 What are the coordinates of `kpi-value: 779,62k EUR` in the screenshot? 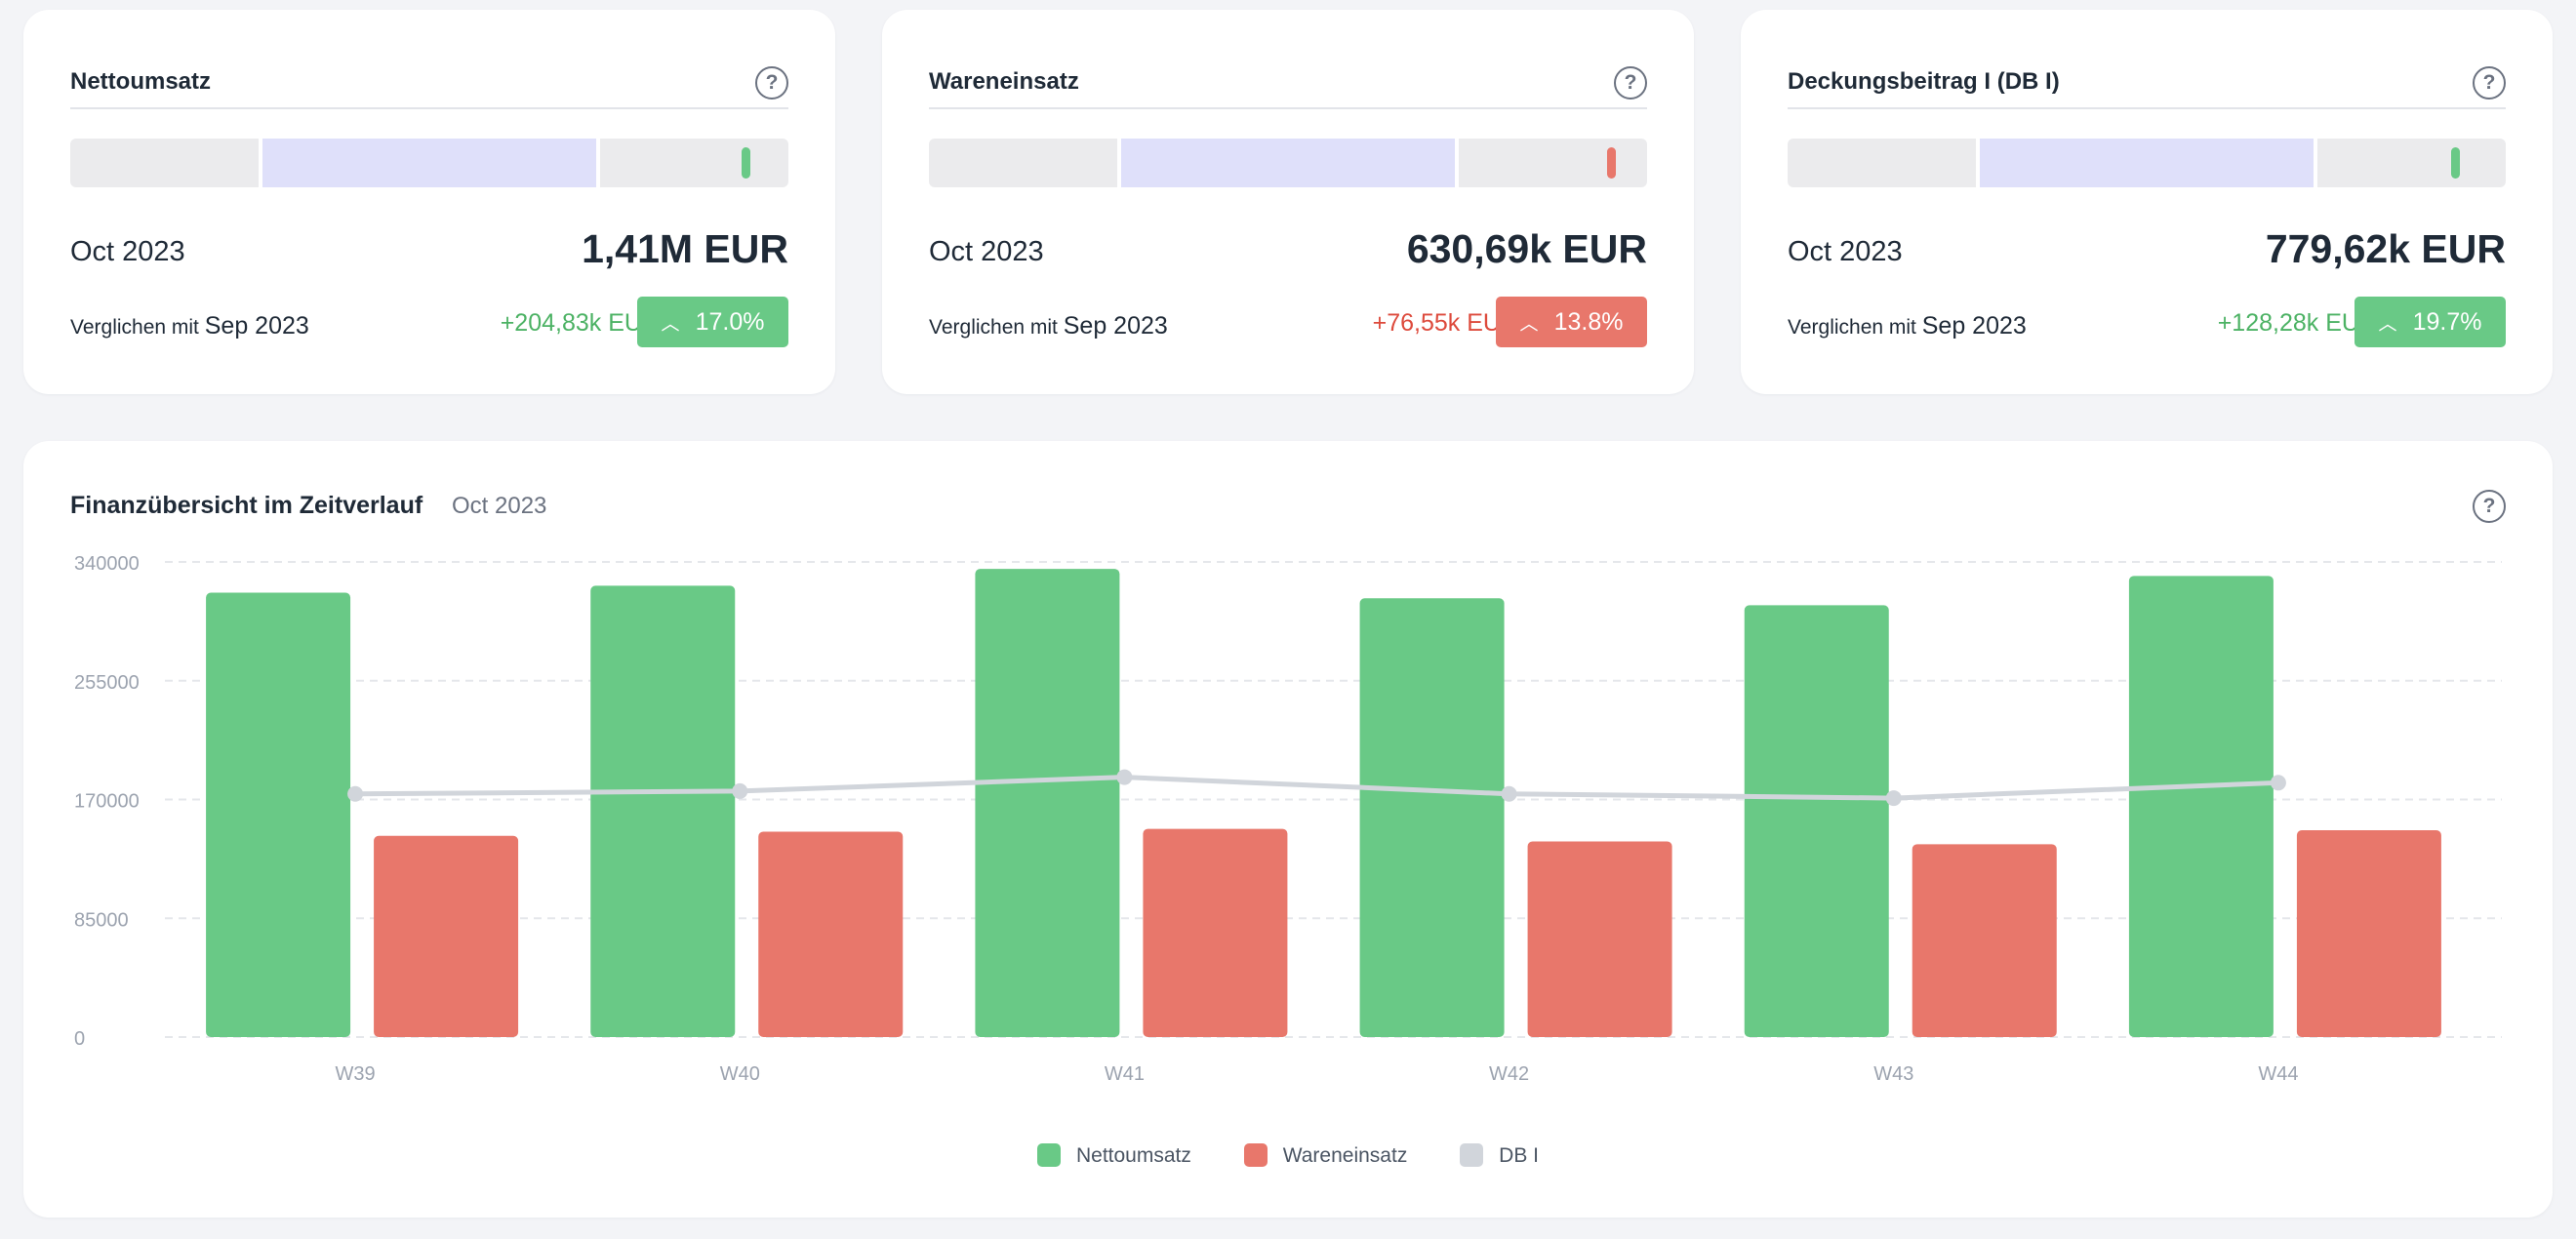 It's located at (2385, 248).